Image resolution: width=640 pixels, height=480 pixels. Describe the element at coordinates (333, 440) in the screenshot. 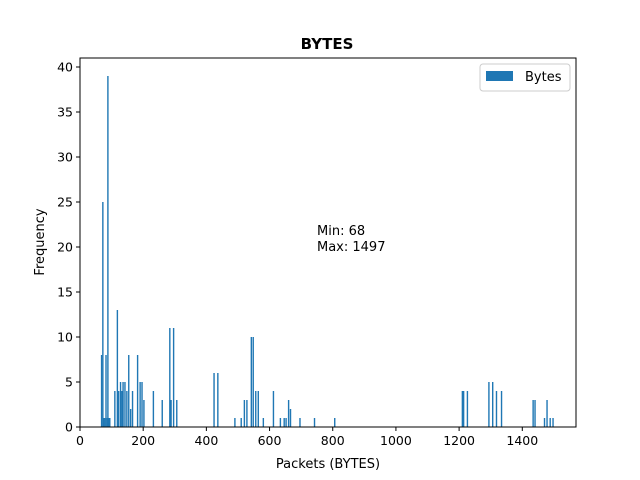

I see `x-tick-label: 800` at that location.